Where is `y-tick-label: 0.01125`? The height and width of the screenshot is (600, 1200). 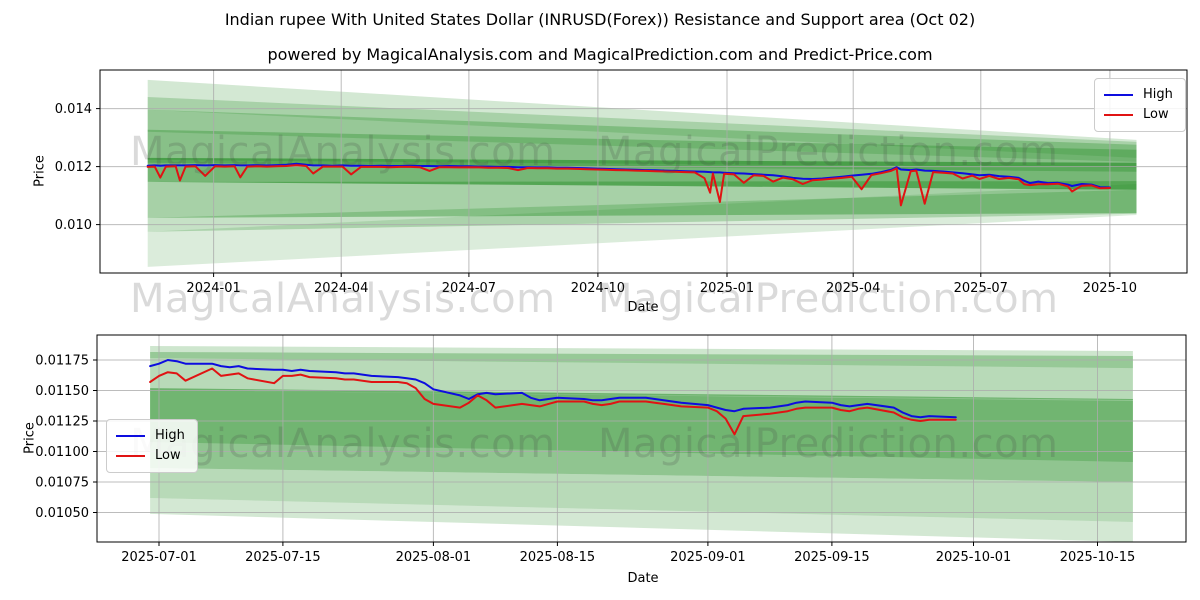 y-tick-label: 0.01125 is located at coordinates (62, 422).